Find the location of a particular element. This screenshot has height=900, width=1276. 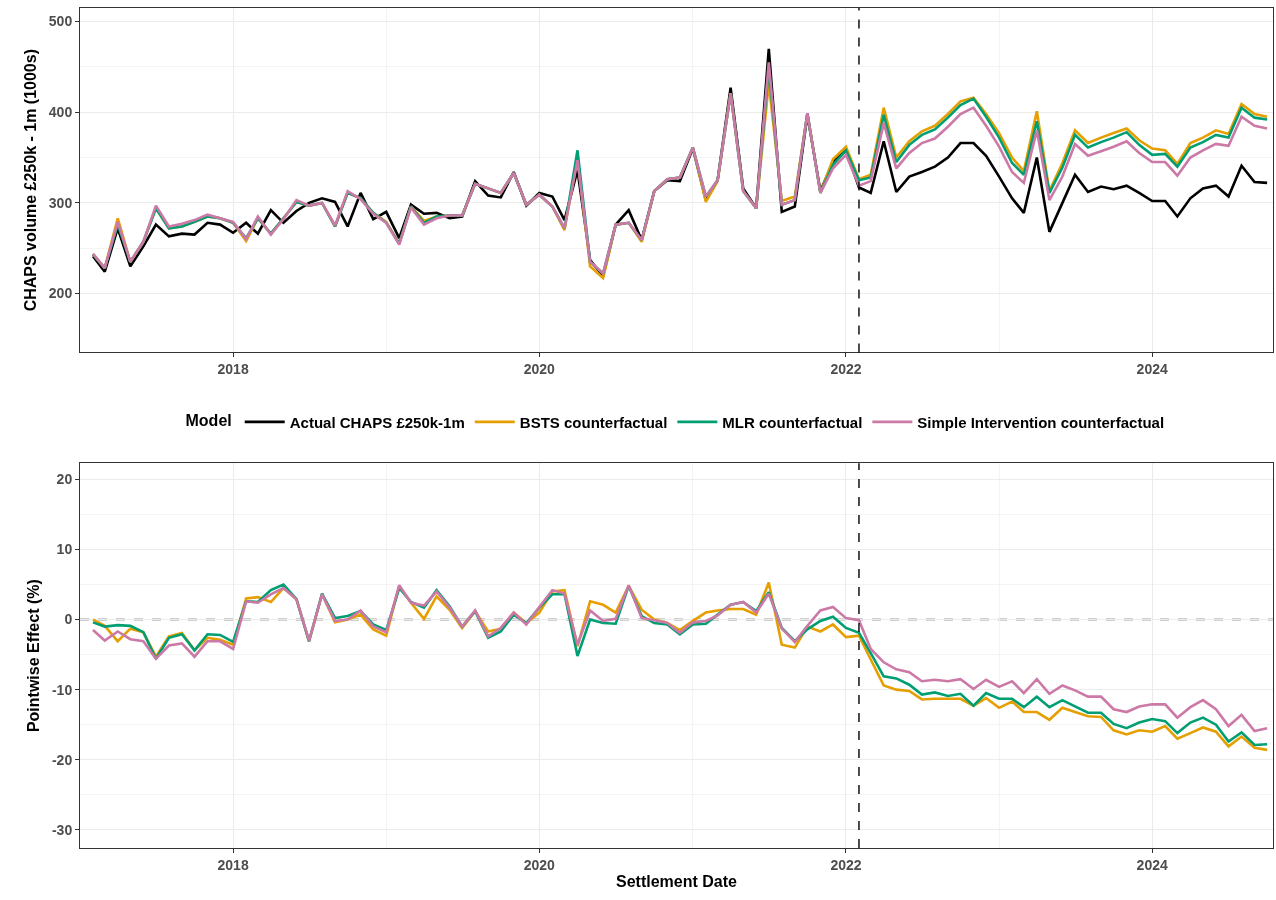

y-axis-title: Pointwise Effect (%) is located at coordinates (33, 656).